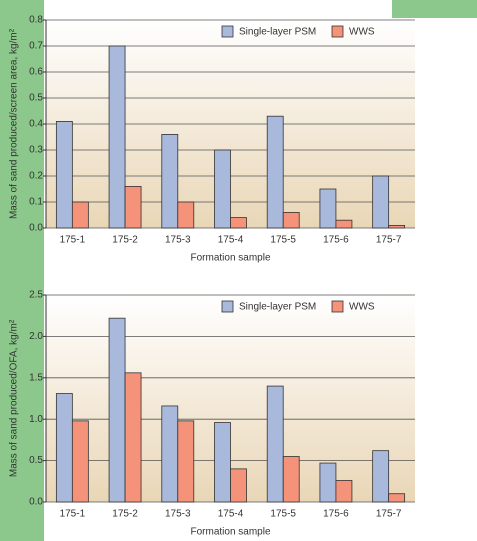  What do you see at coordinates (36, 419) in the screenshot?
I see `y-tick-label: 1.0` at bounding box center [36, 419].